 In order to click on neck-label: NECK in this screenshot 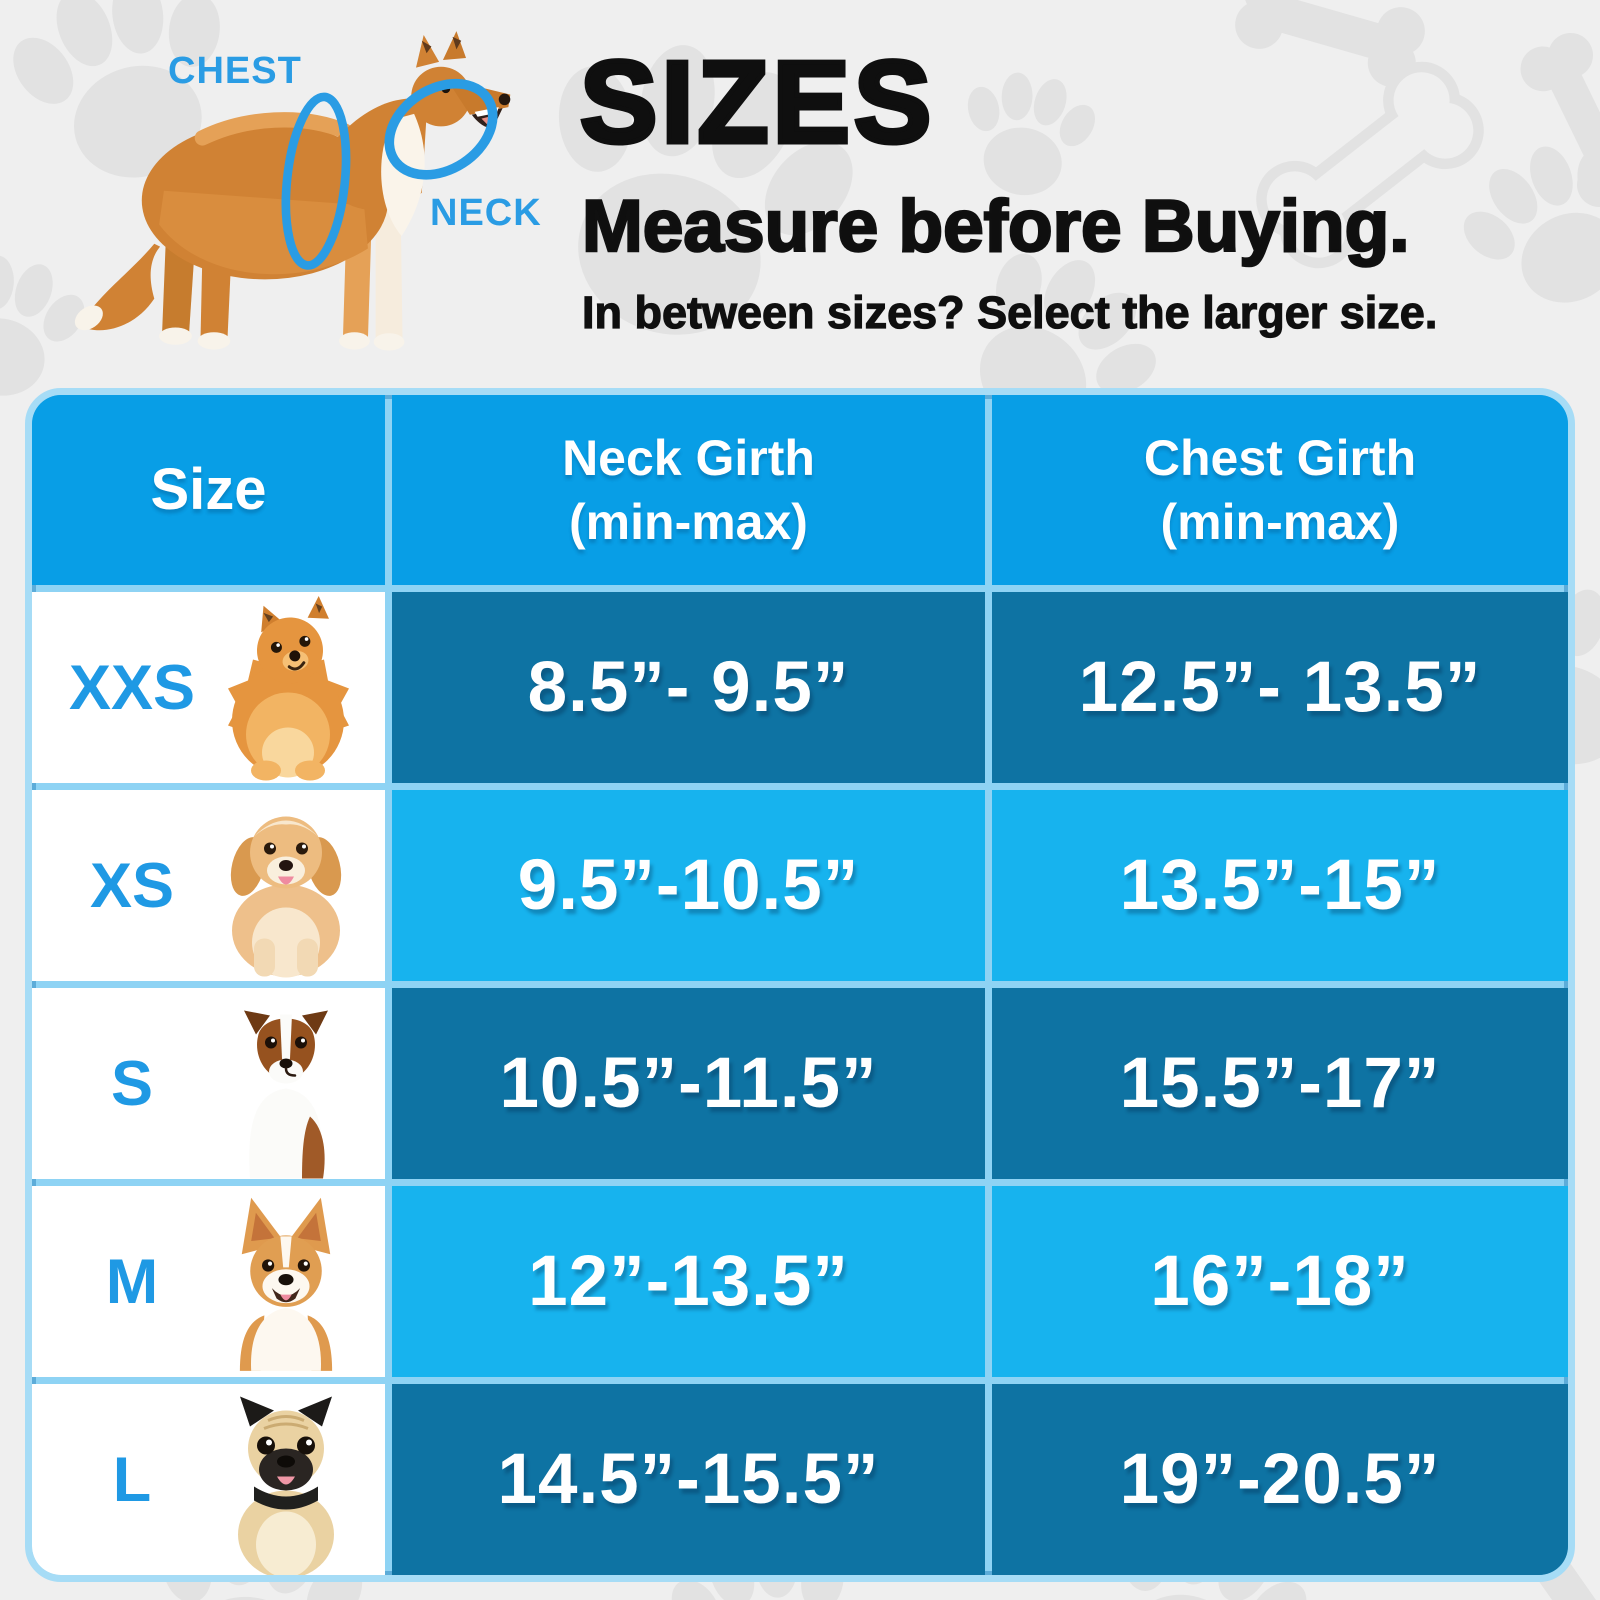, I will do `click(486, 213)`.